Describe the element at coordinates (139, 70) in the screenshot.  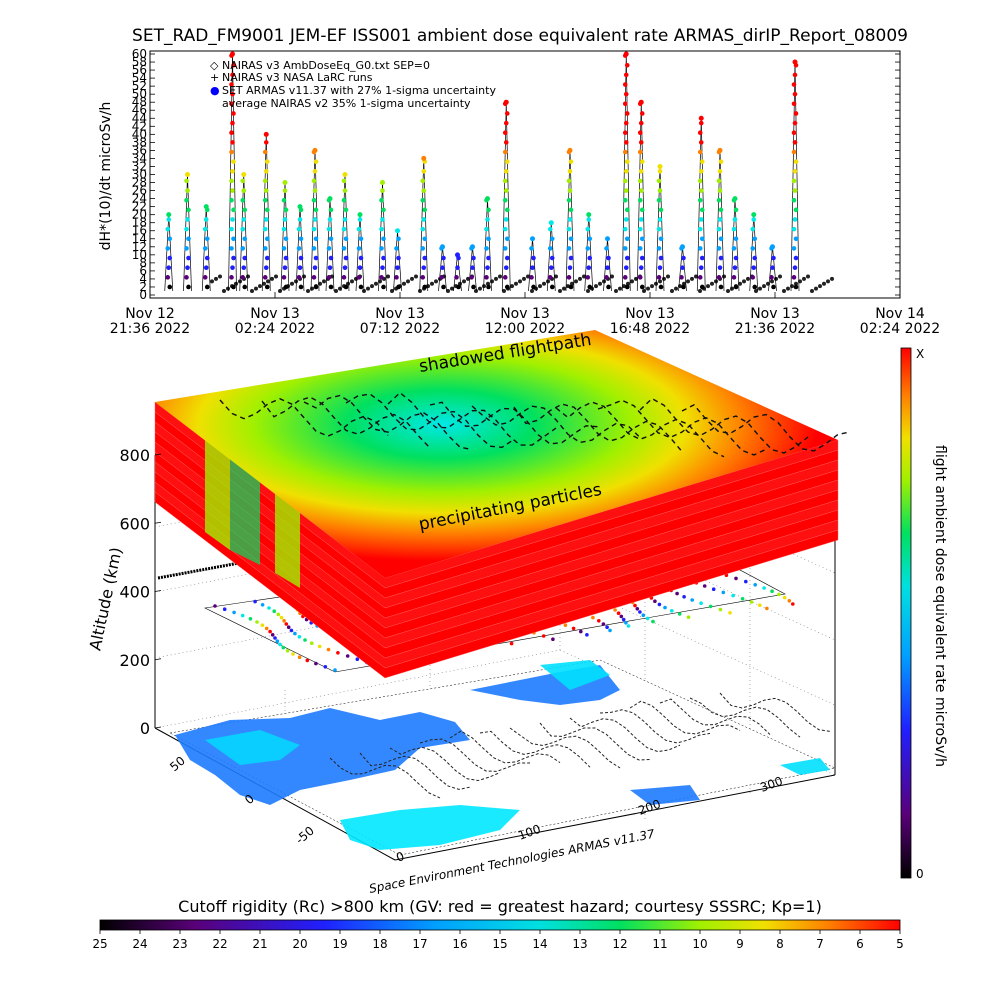
I see `y-tick-label: 56` at that location.